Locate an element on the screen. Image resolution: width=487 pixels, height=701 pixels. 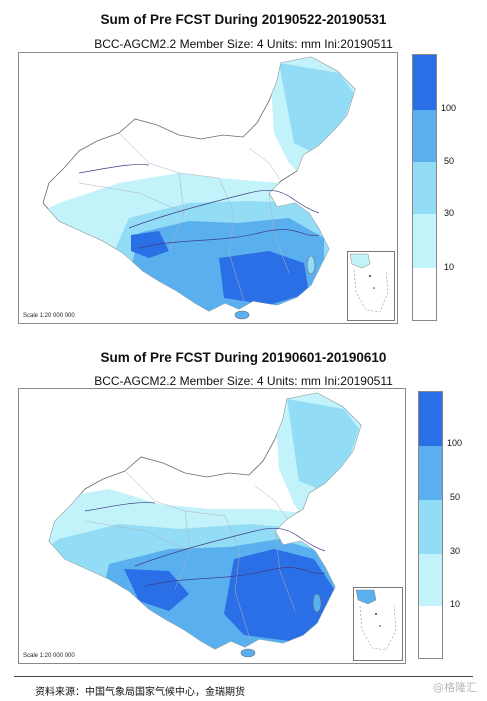
panel2-legend-tick-100: 100 is located at coordinates (455, 443).